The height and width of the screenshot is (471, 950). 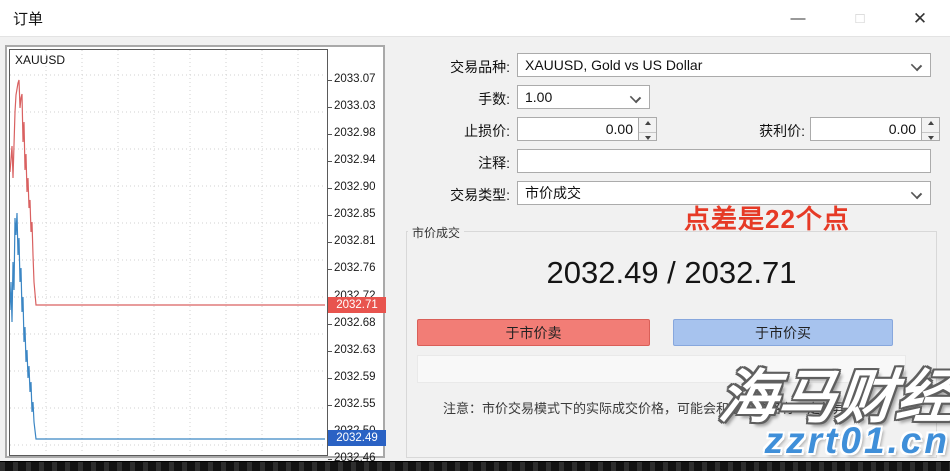 I want to click on axis-tick-label: 2032.59, so click(x=357, y=378).